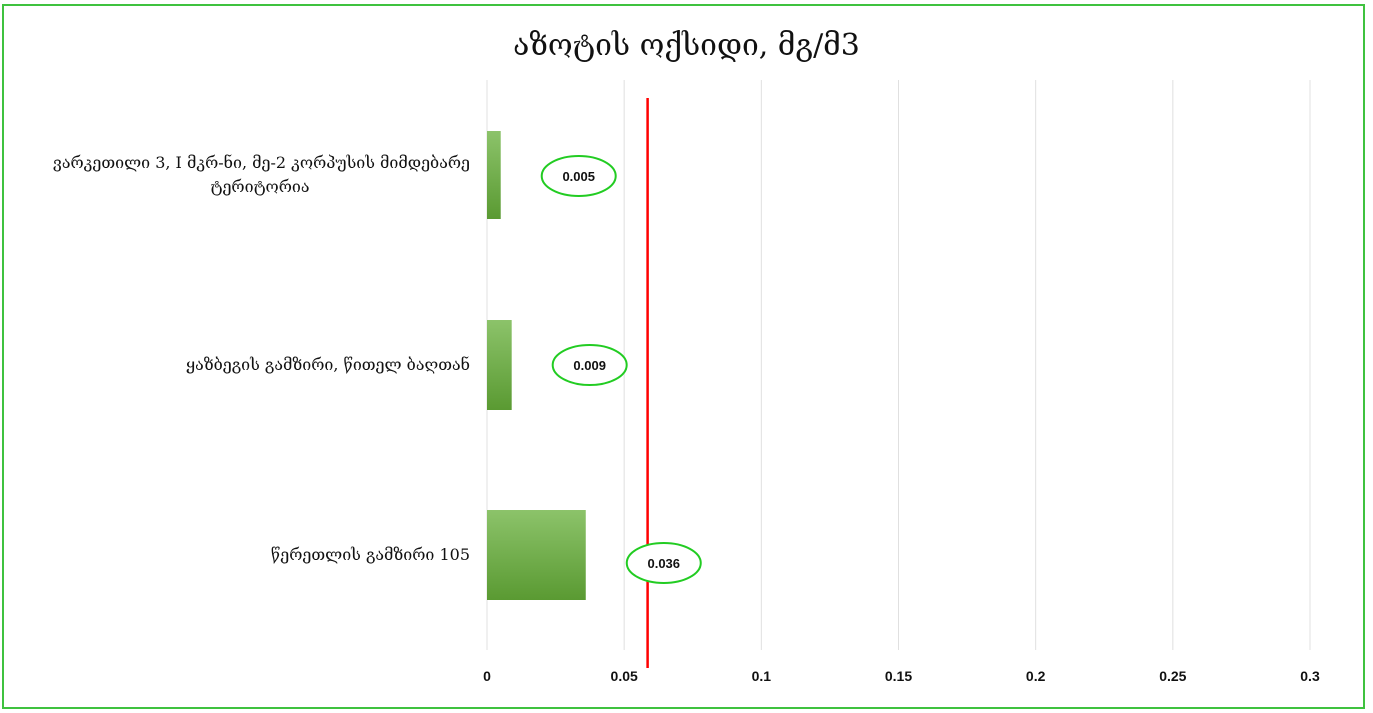  What do you see at coordinates (1310, 676) in the screenshot?
I see `x-tick-label: 0.3` at bounding box center [1310, 676].